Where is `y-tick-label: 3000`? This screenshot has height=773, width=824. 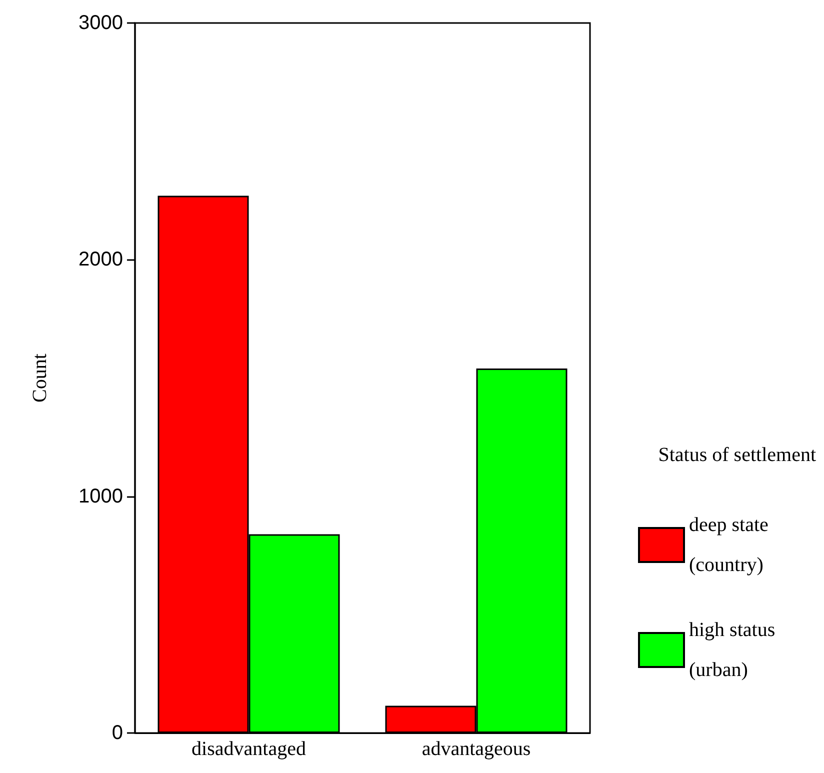
y-tick-label: 3000 is located at coordinates (100, 23).